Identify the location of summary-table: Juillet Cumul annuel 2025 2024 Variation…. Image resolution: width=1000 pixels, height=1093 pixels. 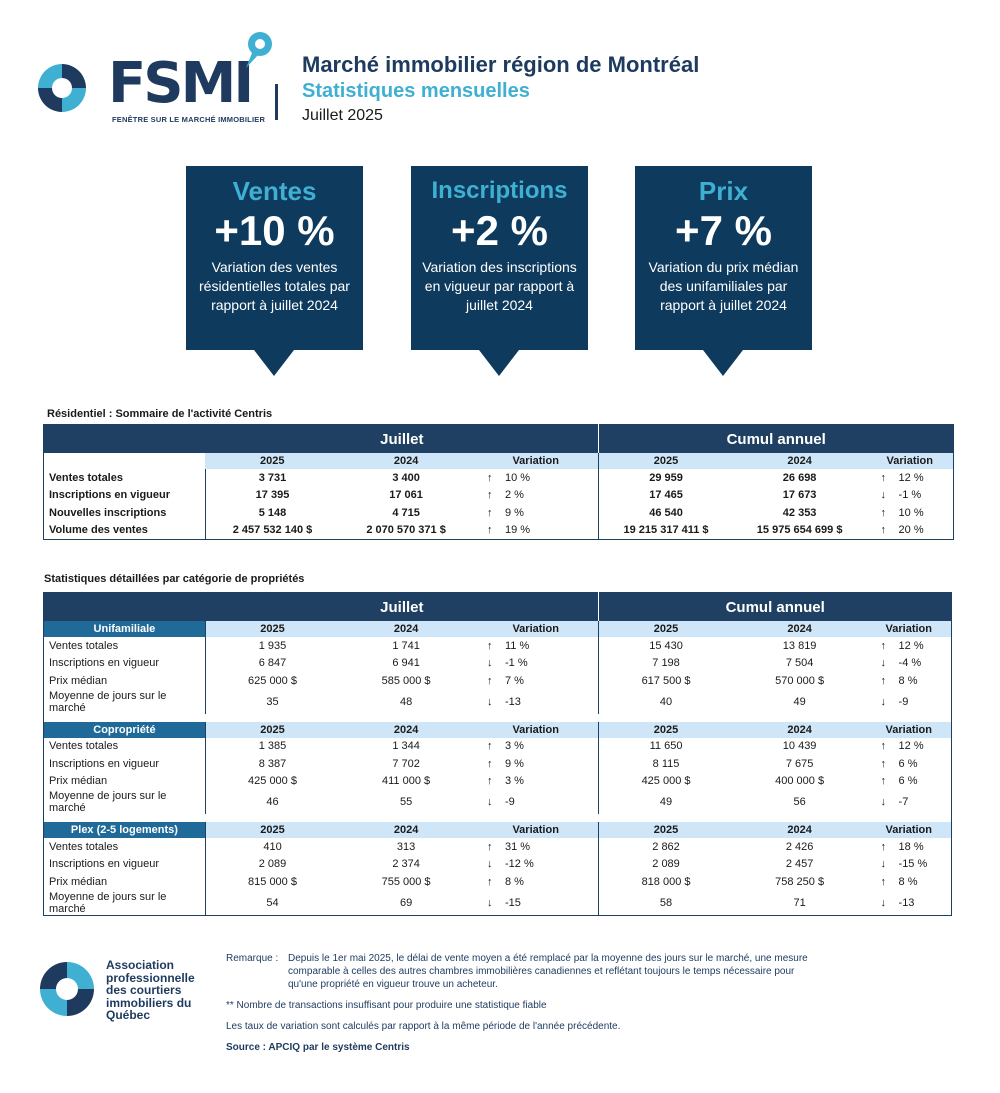
(498, 482).